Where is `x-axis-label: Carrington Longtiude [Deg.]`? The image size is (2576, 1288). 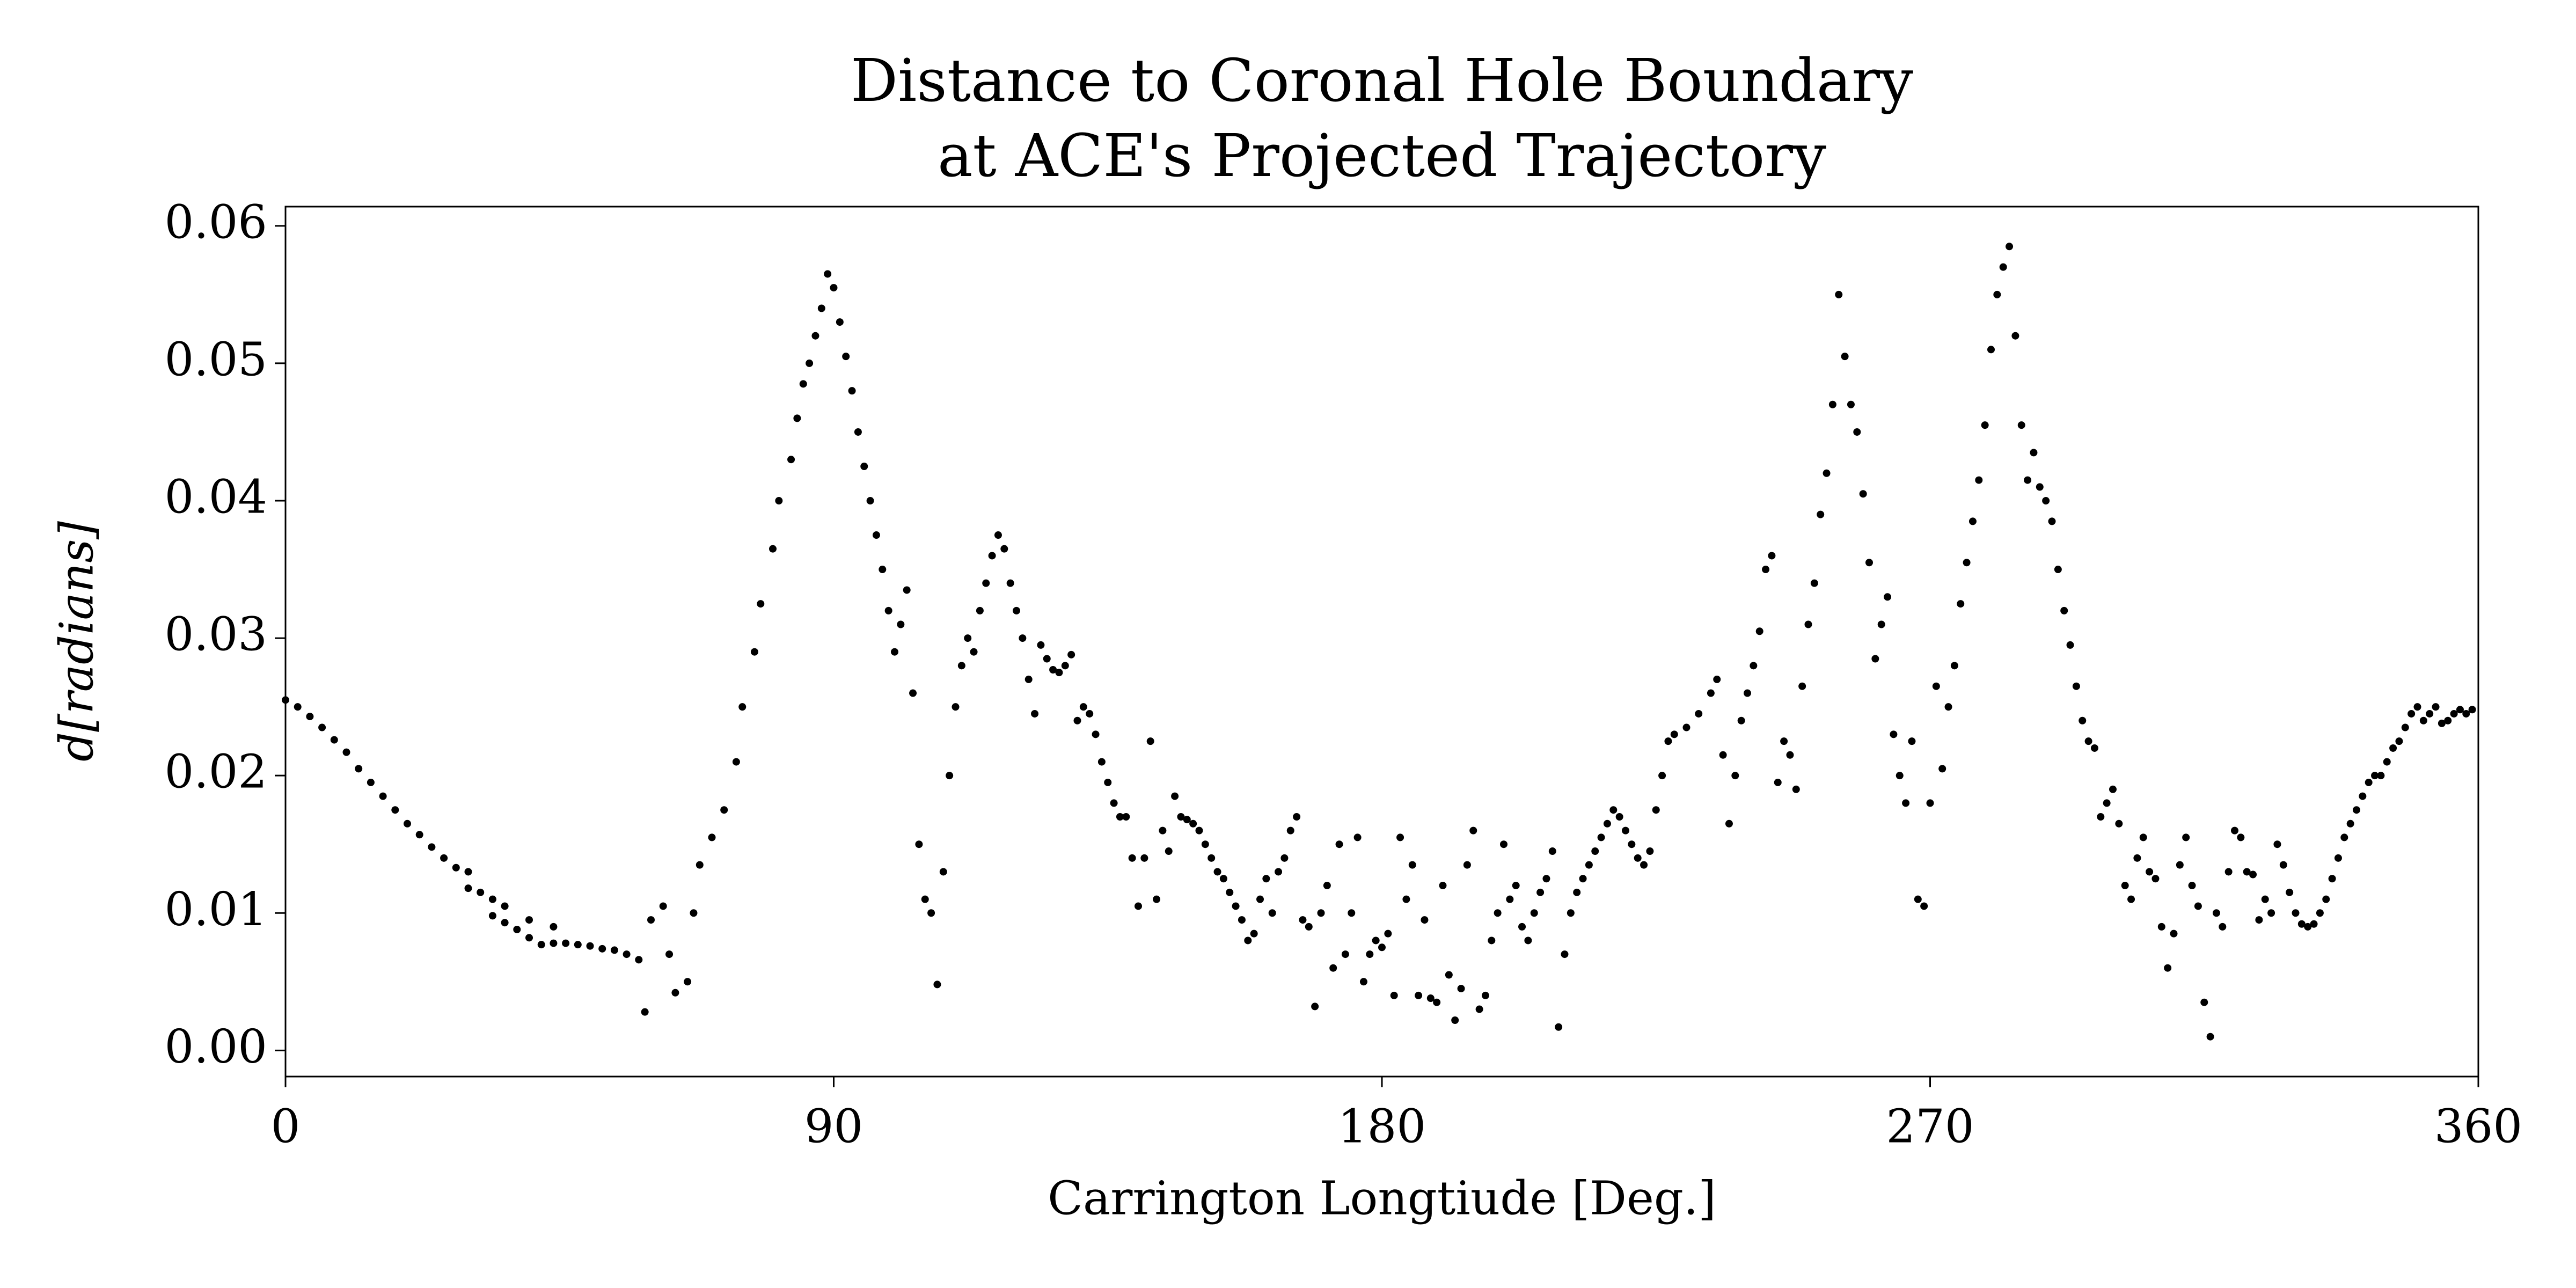
x-axis-label: Carrington Longtiude [Deg.] is located at coordinates (1382, 1199).